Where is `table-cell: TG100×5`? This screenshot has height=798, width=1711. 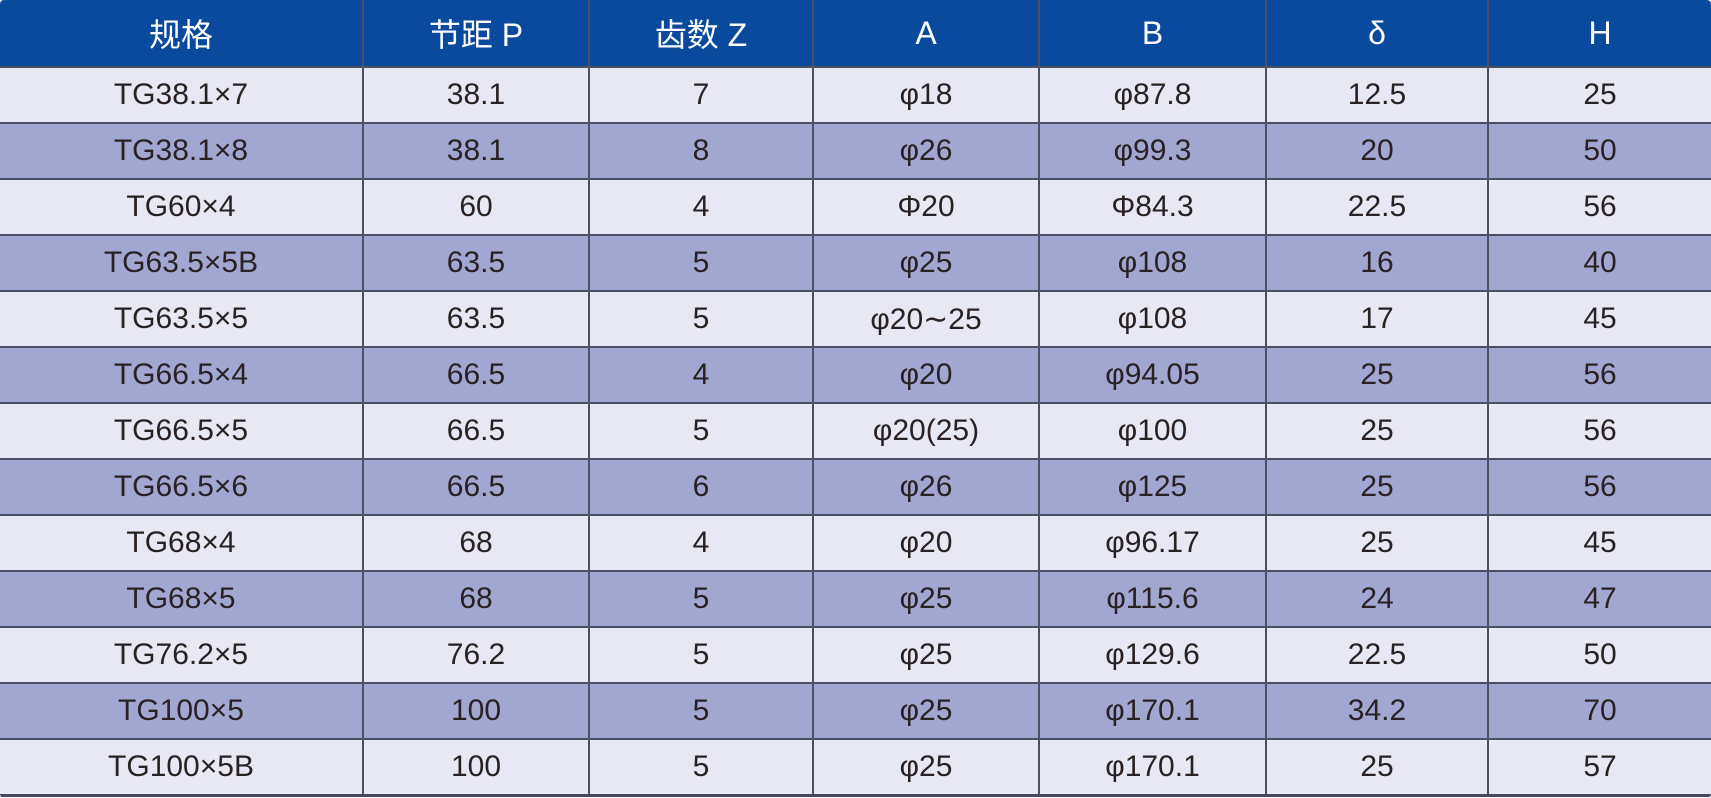
table-cell: TG100×5 is located at coordinates (182, 711).